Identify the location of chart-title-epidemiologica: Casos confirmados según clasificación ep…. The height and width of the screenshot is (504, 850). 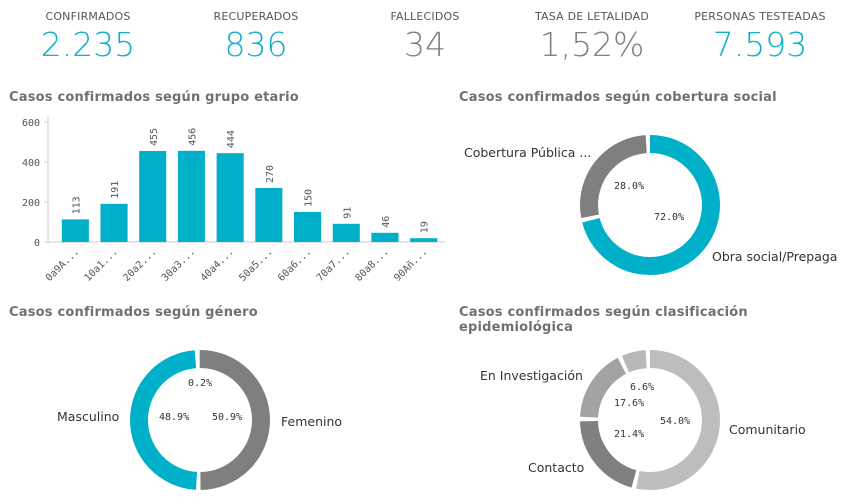
(603, 320).